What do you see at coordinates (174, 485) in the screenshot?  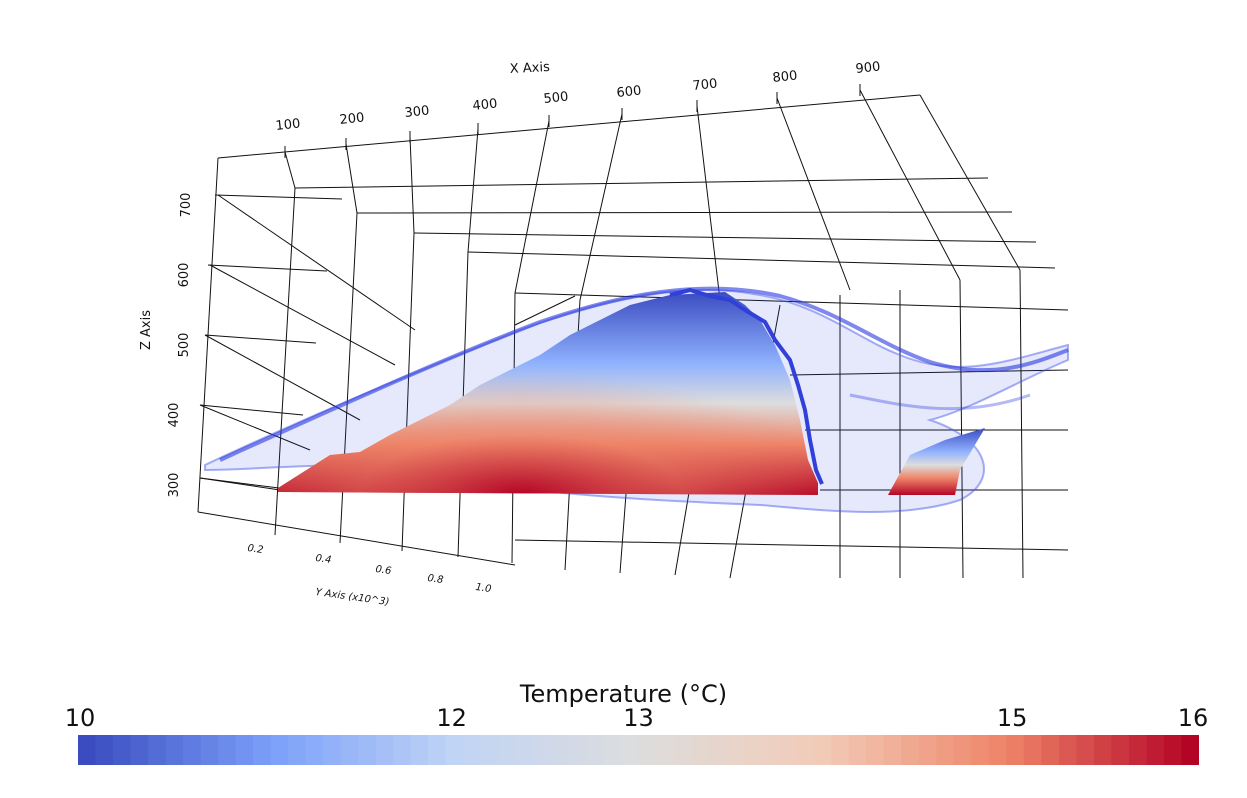 I see `z-tick-label: 300` at bounding box center [174, 485].